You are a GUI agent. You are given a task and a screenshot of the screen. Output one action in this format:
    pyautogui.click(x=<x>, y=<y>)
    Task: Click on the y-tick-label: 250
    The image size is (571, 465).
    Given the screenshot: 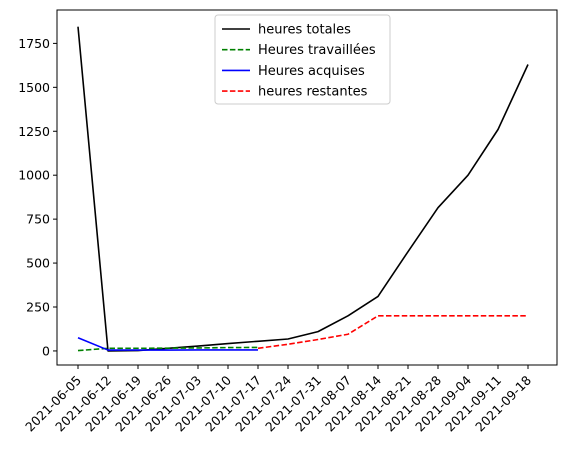 What is the action you would take?
    pyautogui.click(x=38, y=307)
    